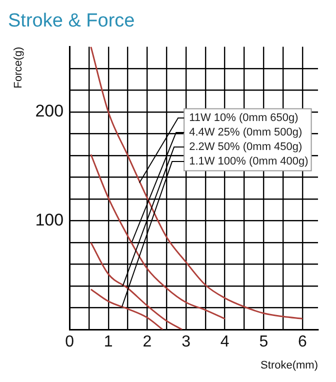 Image resolution: width=336 pixels, height=382 pixels. Describe the element at coordinates (18, 67) in the screenshot. I see `y-axis-title: Force(g)` at that location.